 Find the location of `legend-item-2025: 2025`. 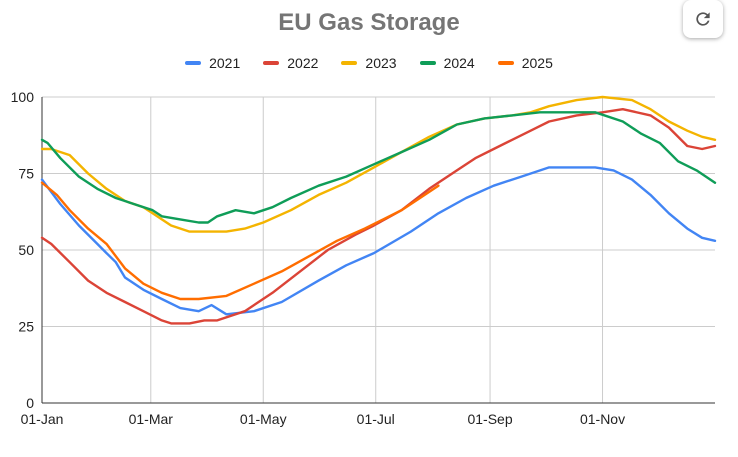

legend-item-2025: 2025 is located at coordinates (525, 63).